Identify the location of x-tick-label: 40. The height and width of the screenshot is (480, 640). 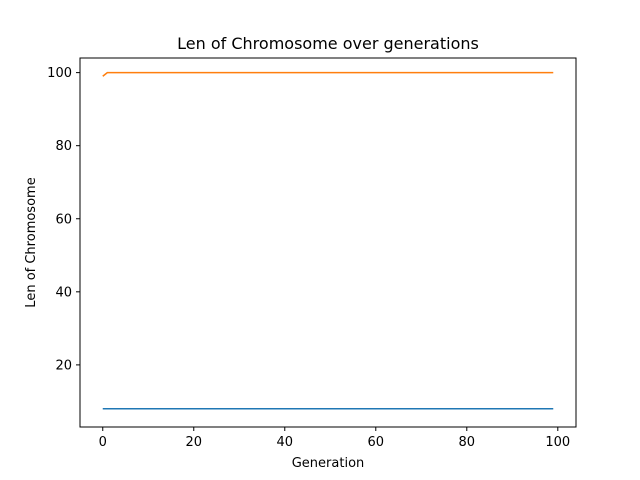
(284, 442).